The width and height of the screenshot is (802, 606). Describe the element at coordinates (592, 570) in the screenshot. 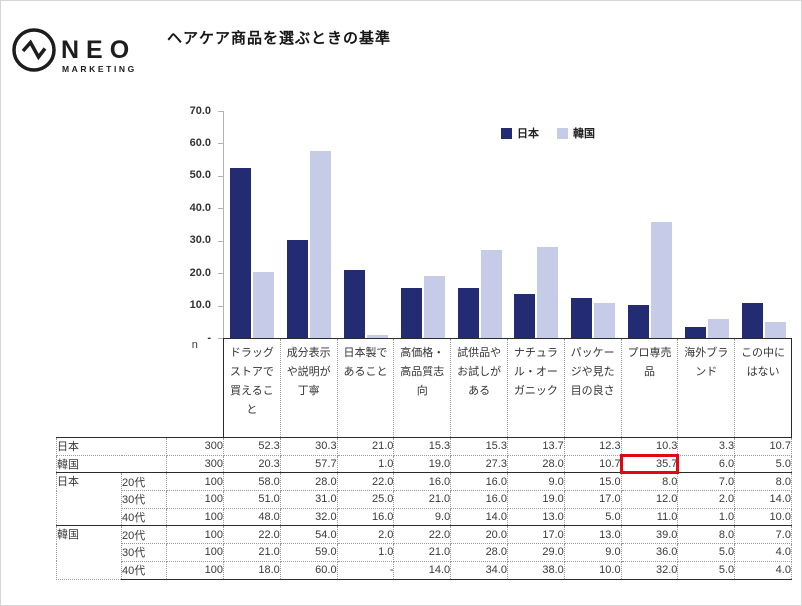

I see `value-cell: 10.0` at that location.